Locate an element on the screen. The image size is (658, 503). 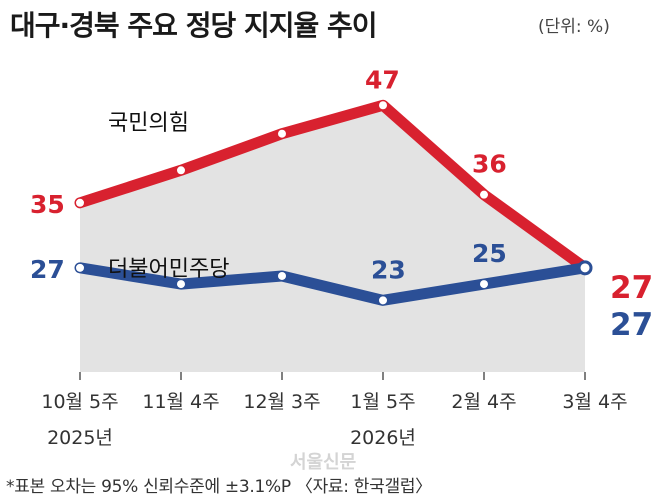
series-name-dpk: 더불어민주당 is located at coordinates (168, 269).